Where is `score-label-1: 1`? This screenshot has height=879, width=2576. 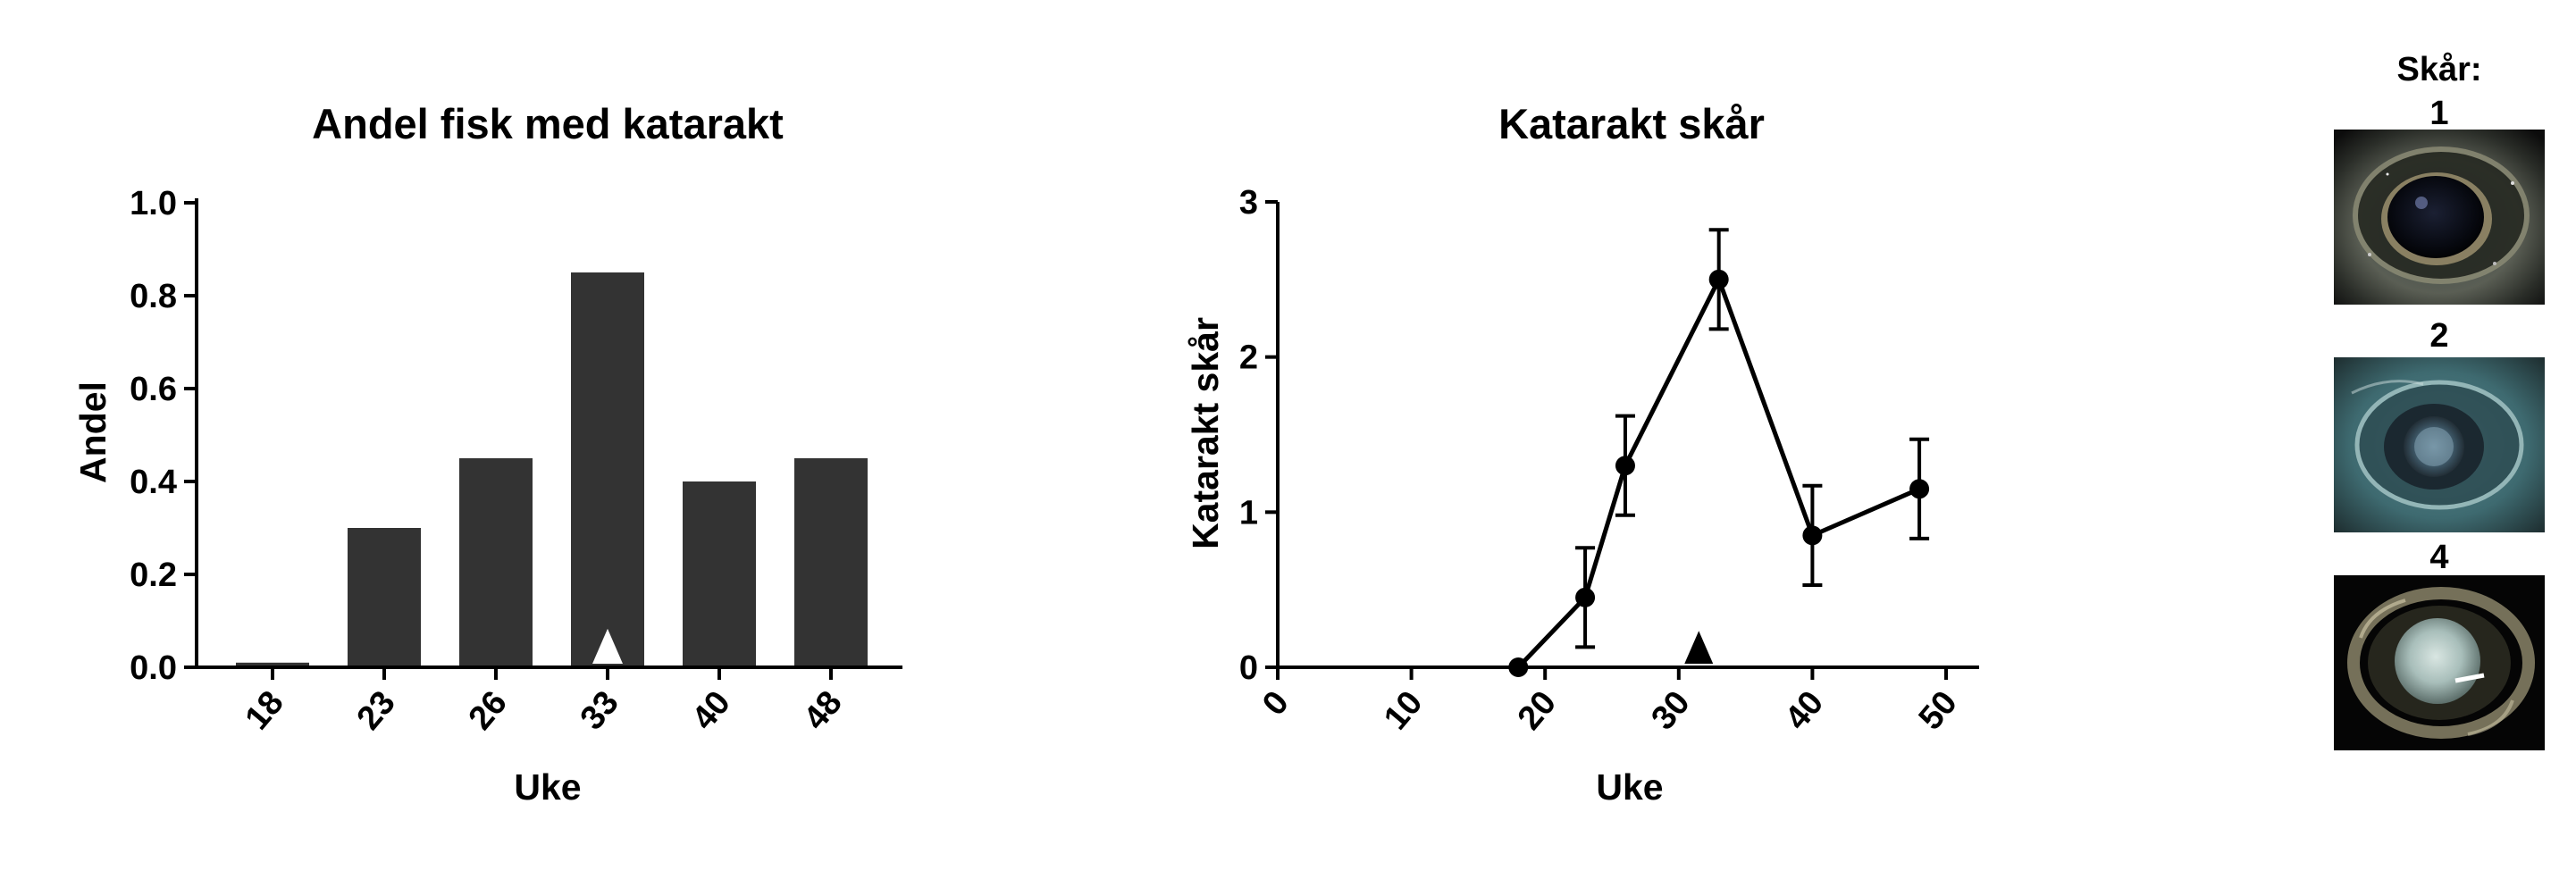 score-label-1: 1 is located at coordinates (2438, 113).